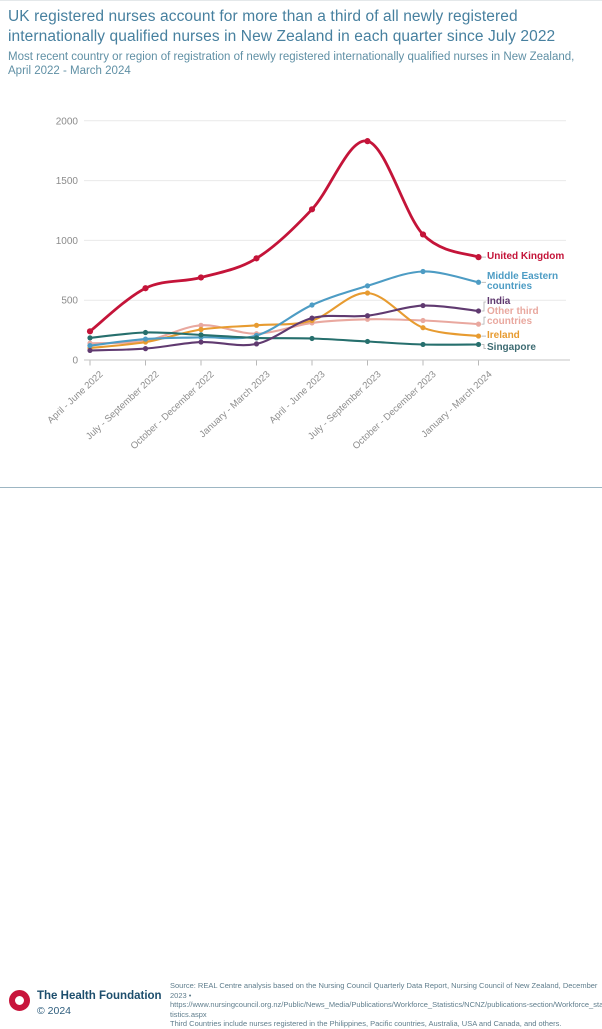  Describe the element at coordinates (75, 361) in the screenshot. I see `y-axis-tick-label: 0` at that location.